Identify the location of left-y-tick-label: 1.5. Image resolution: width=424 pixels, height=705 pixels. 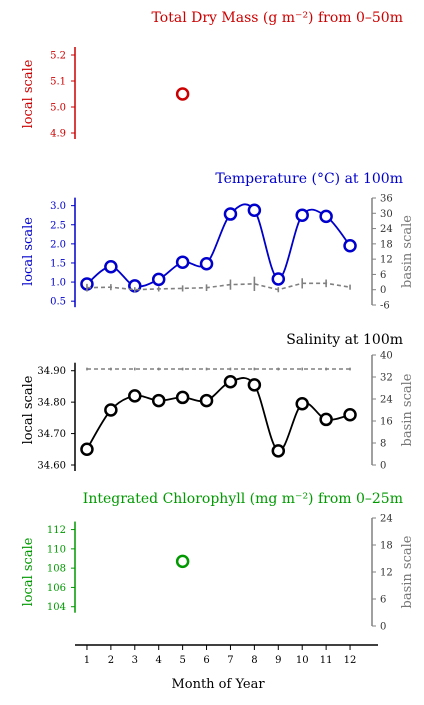
(58, 263).